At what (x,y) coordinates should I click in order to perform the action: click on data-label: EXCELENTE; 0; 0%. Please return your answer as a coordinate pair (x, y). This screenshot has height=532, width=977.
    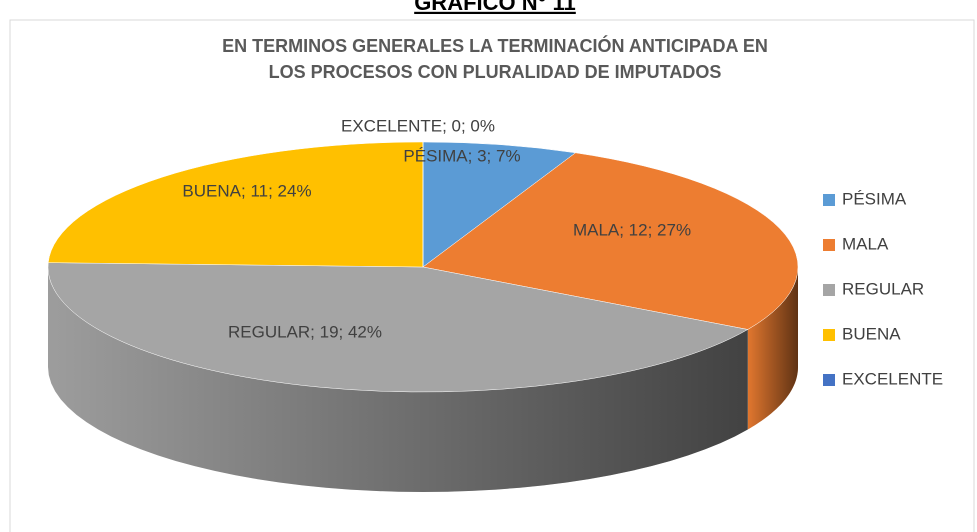
    Looking at the image, I should click on (418, 125).